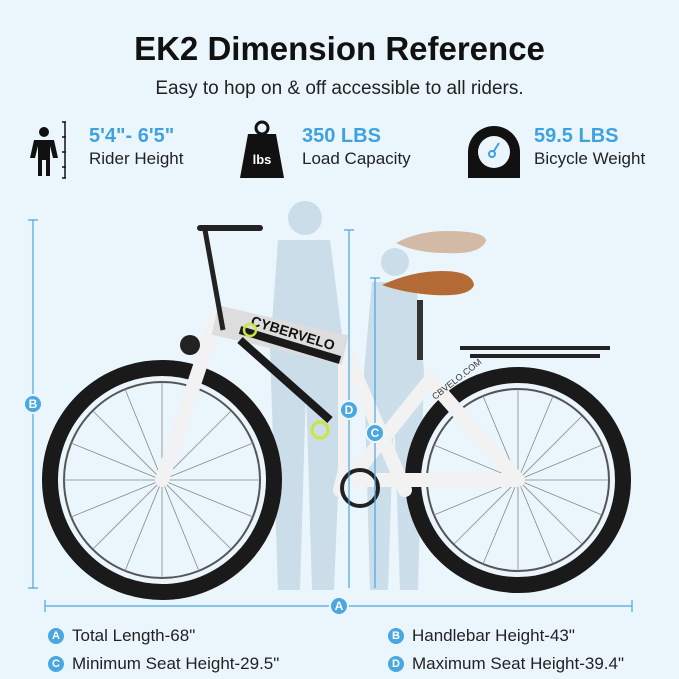 The height and width of the screenshot is (679, 679). Describe the element at coordinates (48, 150) in the screenshot. I see `person-height-icon` at that location.